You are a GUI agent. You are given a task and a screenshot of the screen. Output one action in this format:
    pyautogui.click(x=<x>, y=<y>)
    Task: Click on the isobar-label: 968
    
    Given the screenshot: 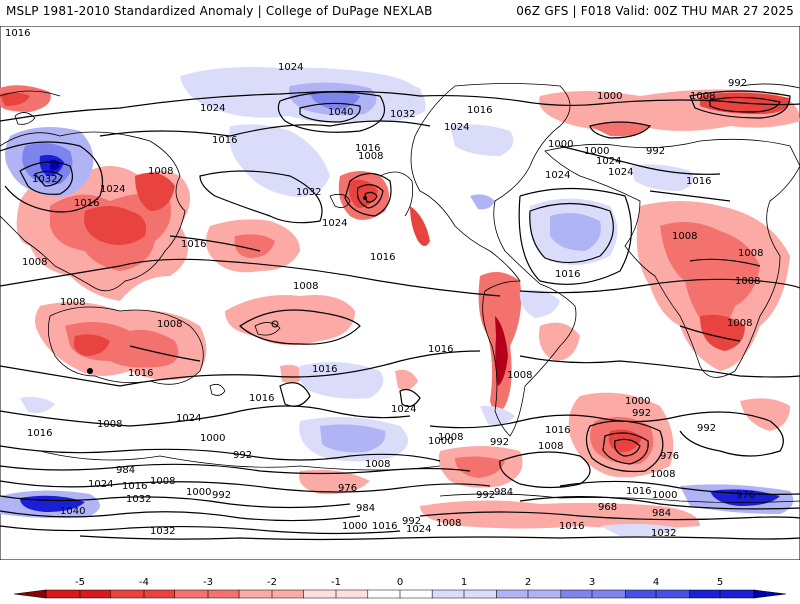 What is the action you would take?
    pyautogui.click(x=607, y=507)
    